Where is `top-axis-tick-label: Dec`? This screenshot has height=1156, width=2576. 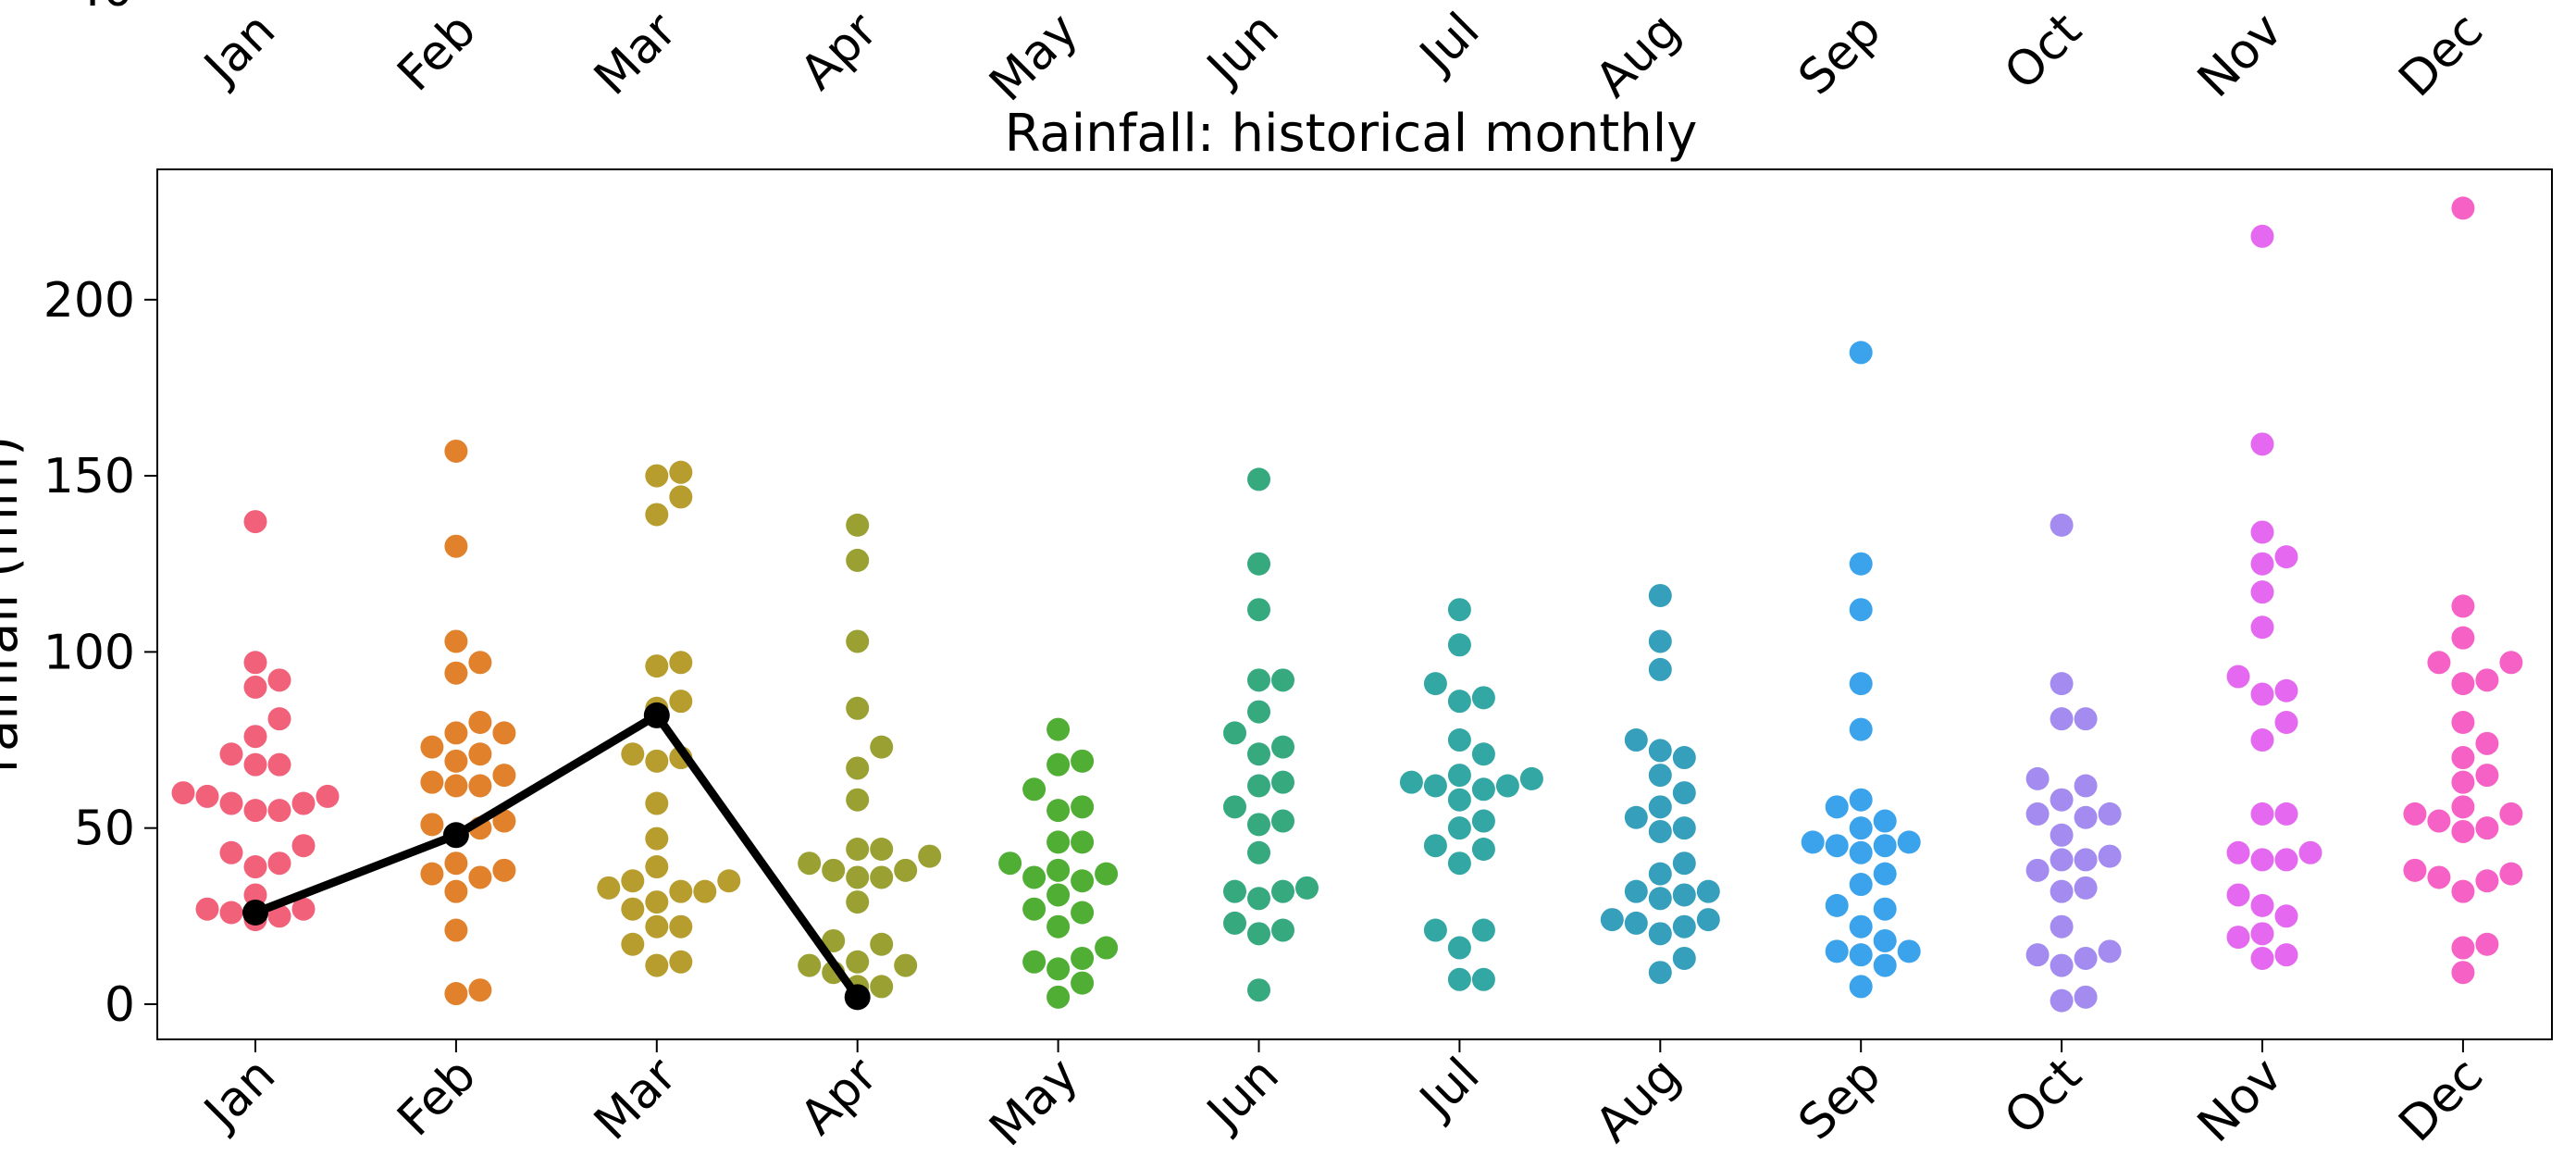 top-axis-tick-label: Dec is located at coordinates (2442, 55).